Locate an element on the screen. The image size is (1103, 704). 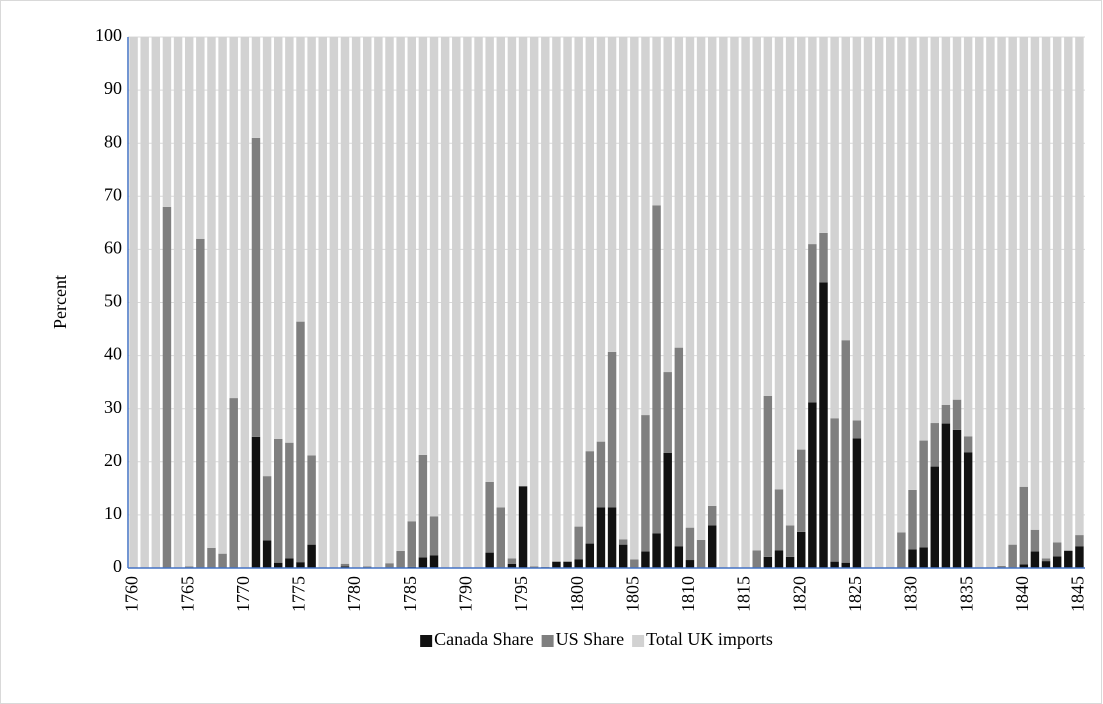
y-tick-label: 0 is located at coordinates (117, 566).